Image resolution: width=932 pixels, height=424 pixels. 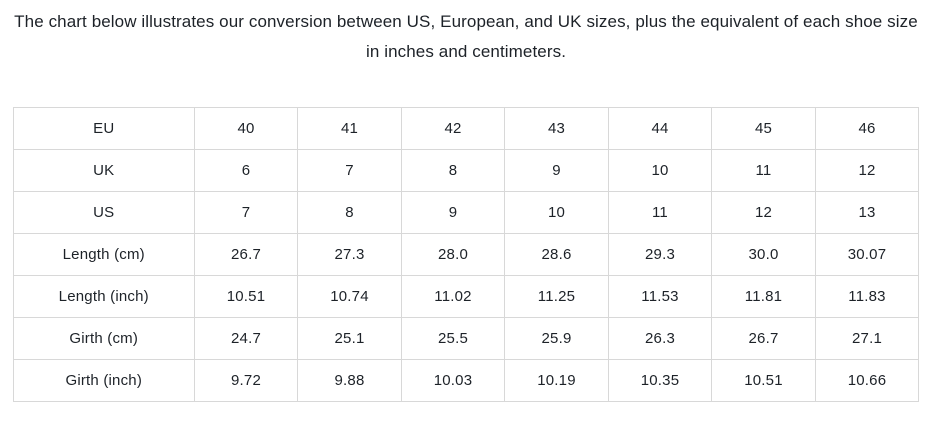 I want to click on row-label-cell: Length (cm), so click(x=103, y=254).